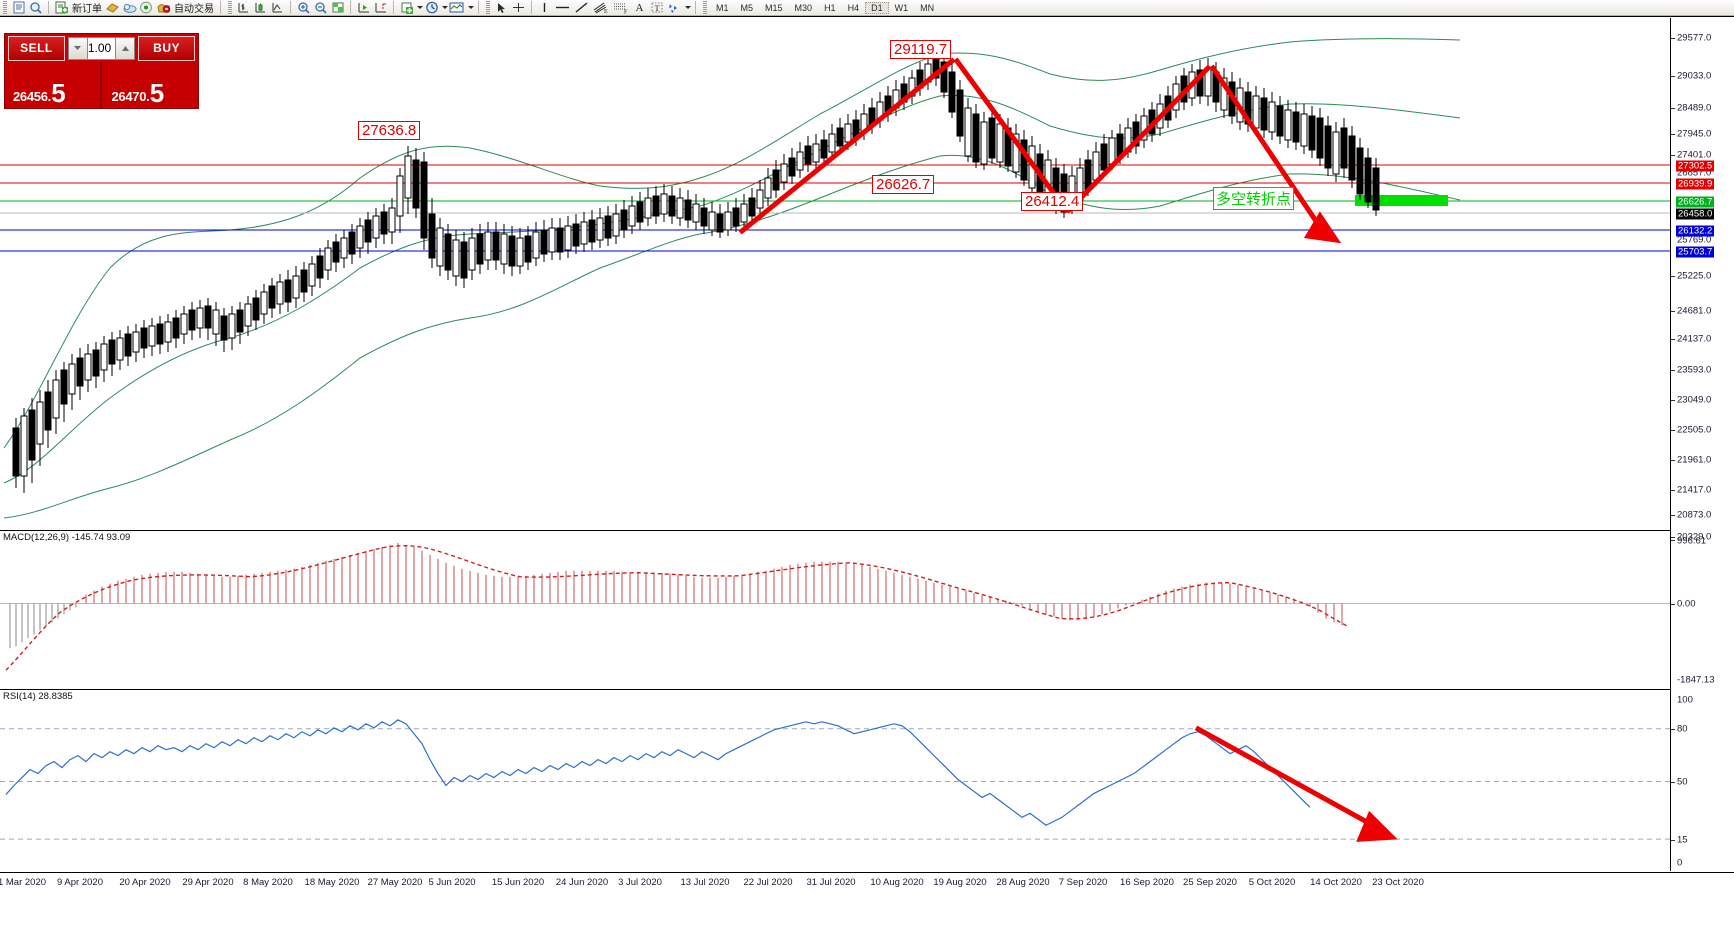 This screenshot has height=942, width=1734. I want to click on support-zone-rect, so click(1401, 200).